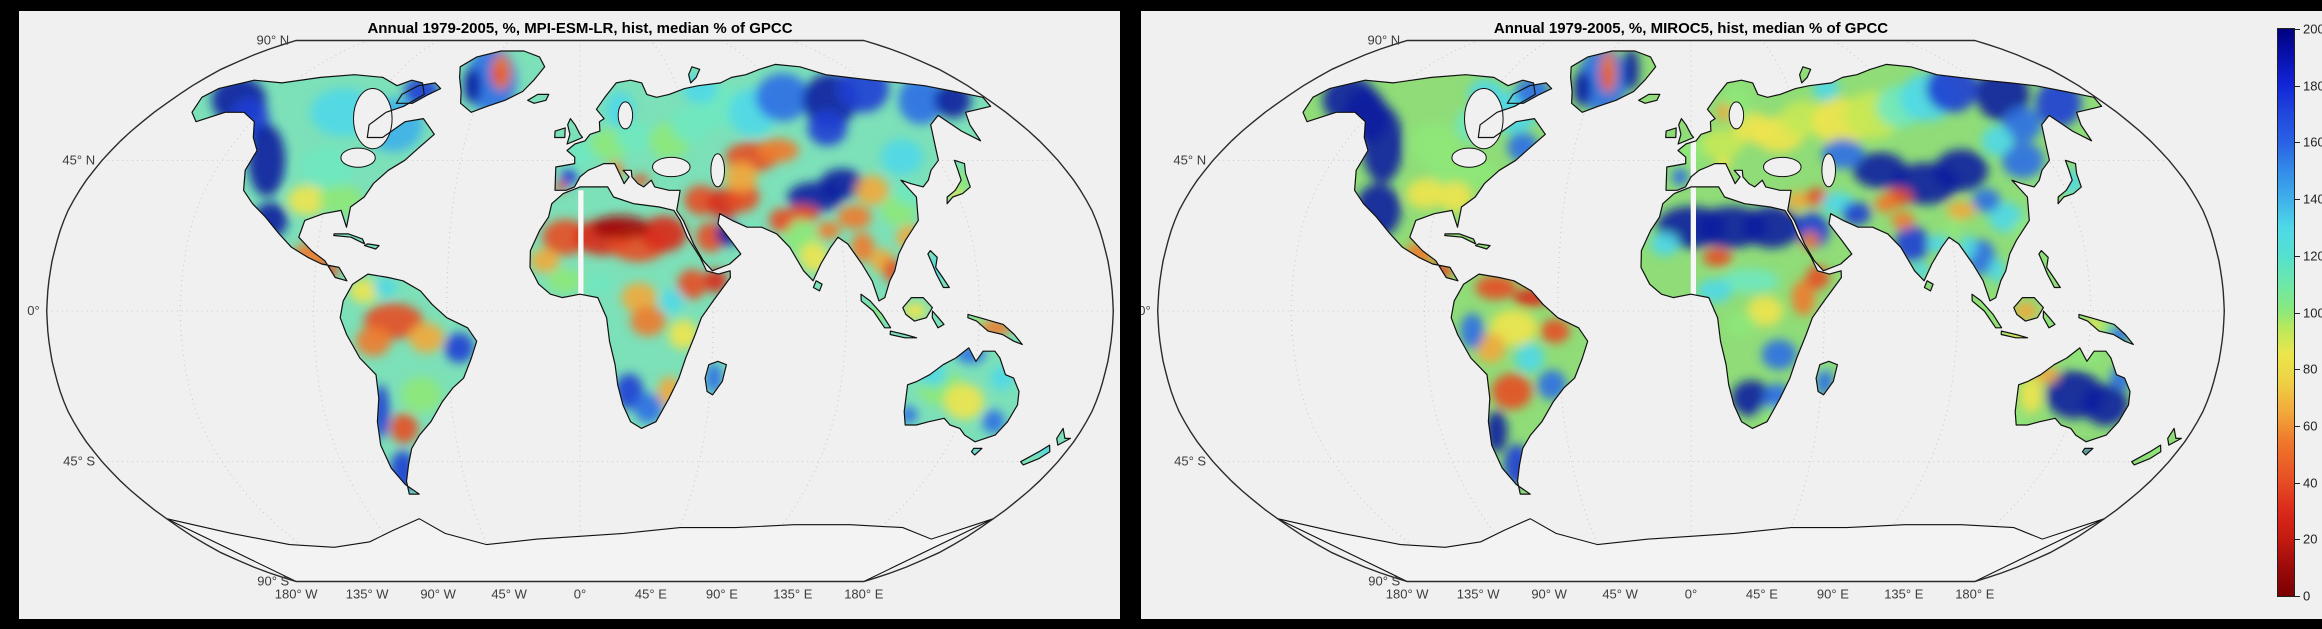  I want to click on colorbar-tick-label: 160, so click(2312, 142).